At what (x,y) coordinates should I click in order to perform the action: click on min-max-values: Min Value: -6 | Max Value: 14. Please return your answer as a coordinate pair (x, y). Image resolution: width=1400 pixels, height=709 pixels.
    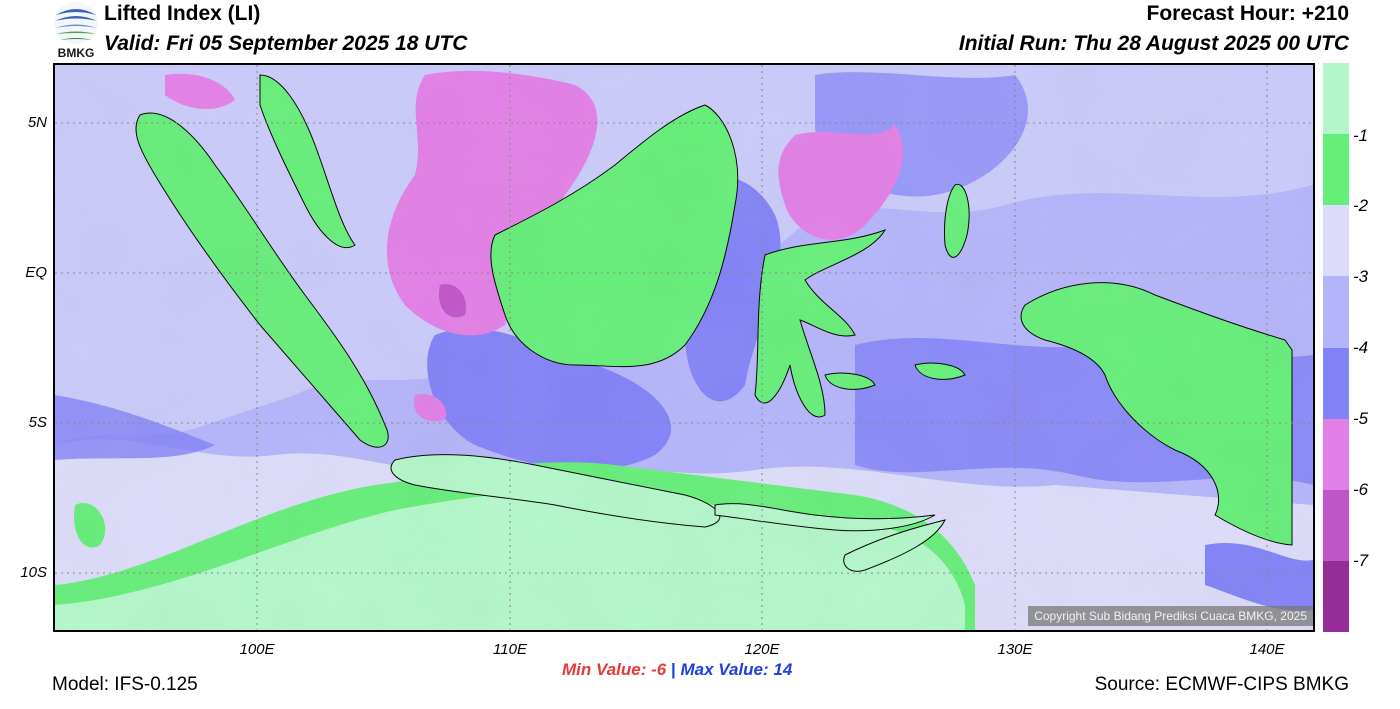
    Looking at the image, I should click on (677, 670).